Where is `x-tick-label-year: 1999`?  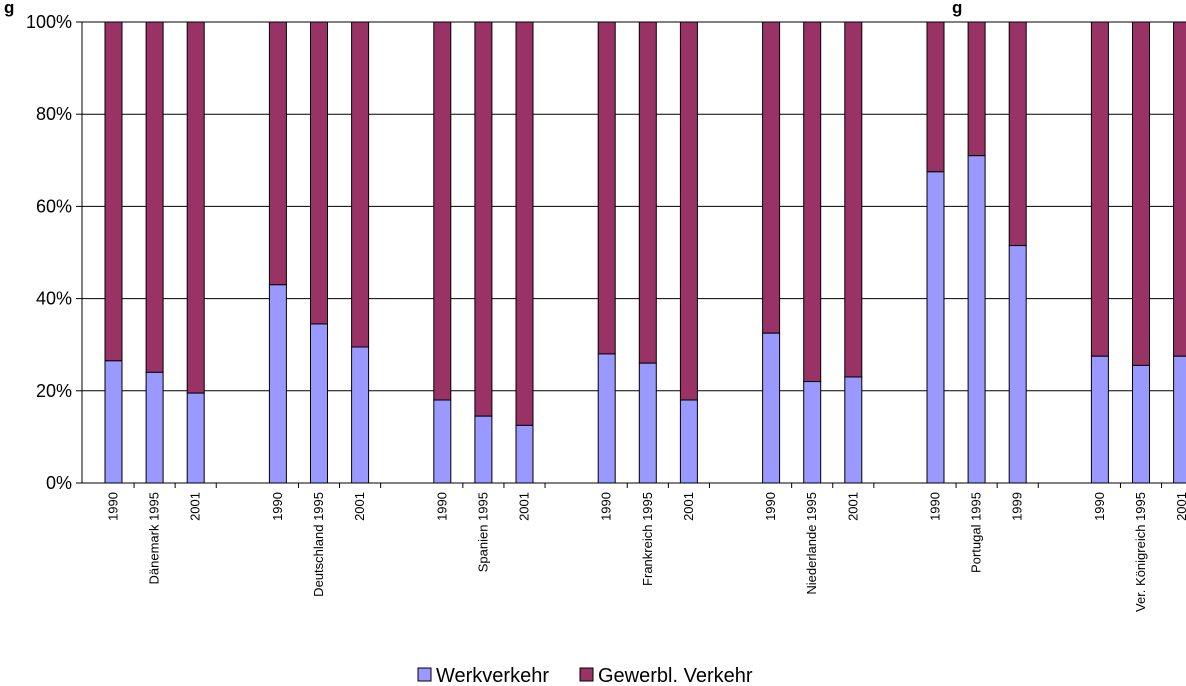
x-tick-label-year: 1999 is located at coordinates (1017, 506).